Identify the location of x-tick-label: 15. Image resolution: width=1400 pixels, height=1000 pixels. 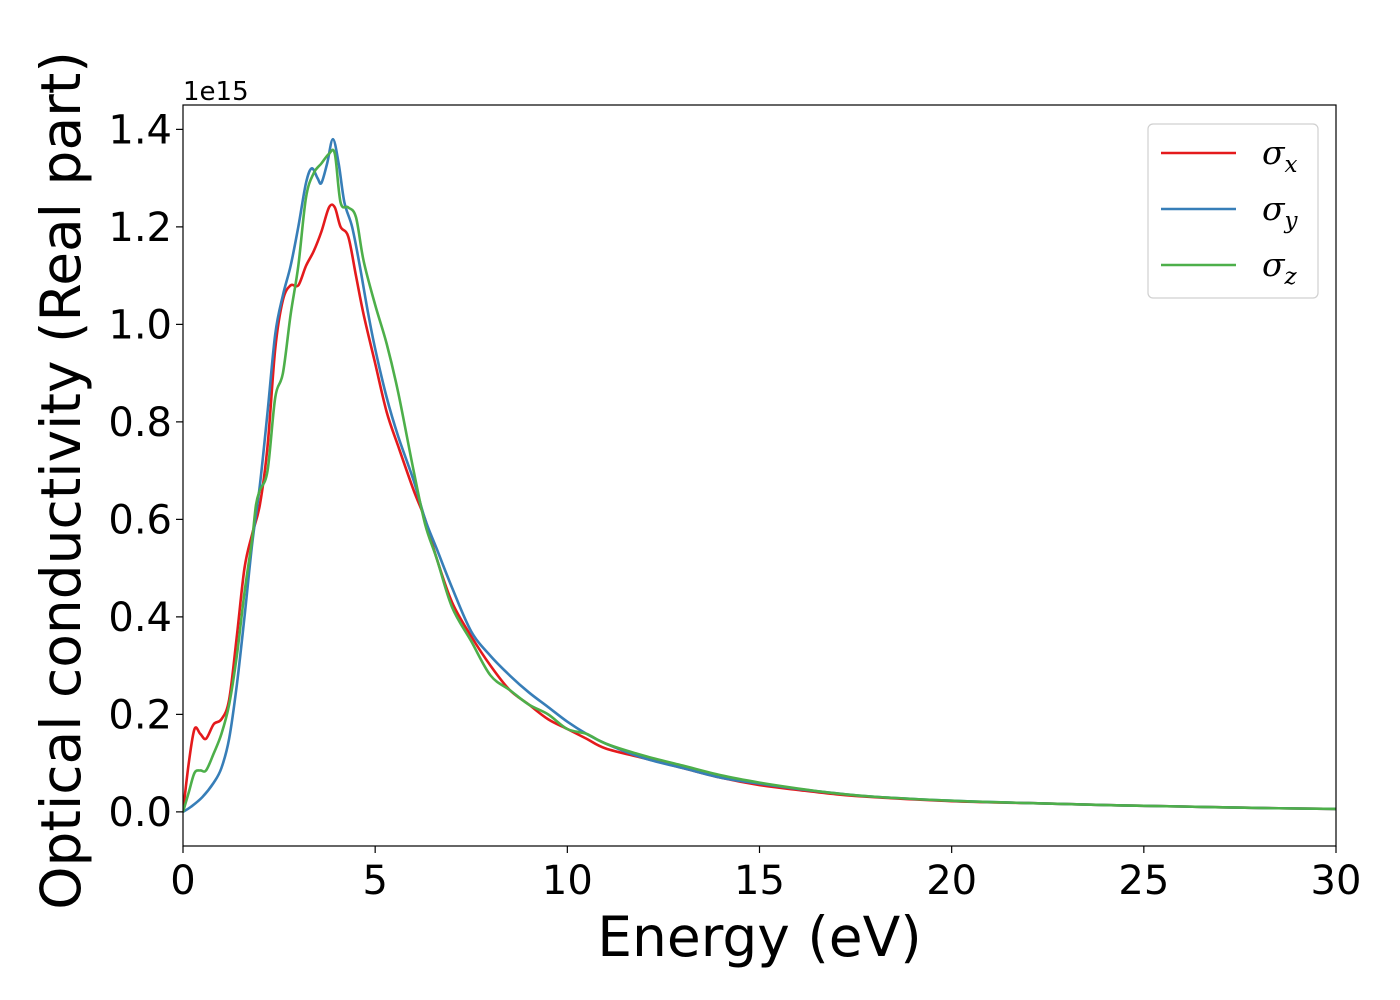
(759, 881).